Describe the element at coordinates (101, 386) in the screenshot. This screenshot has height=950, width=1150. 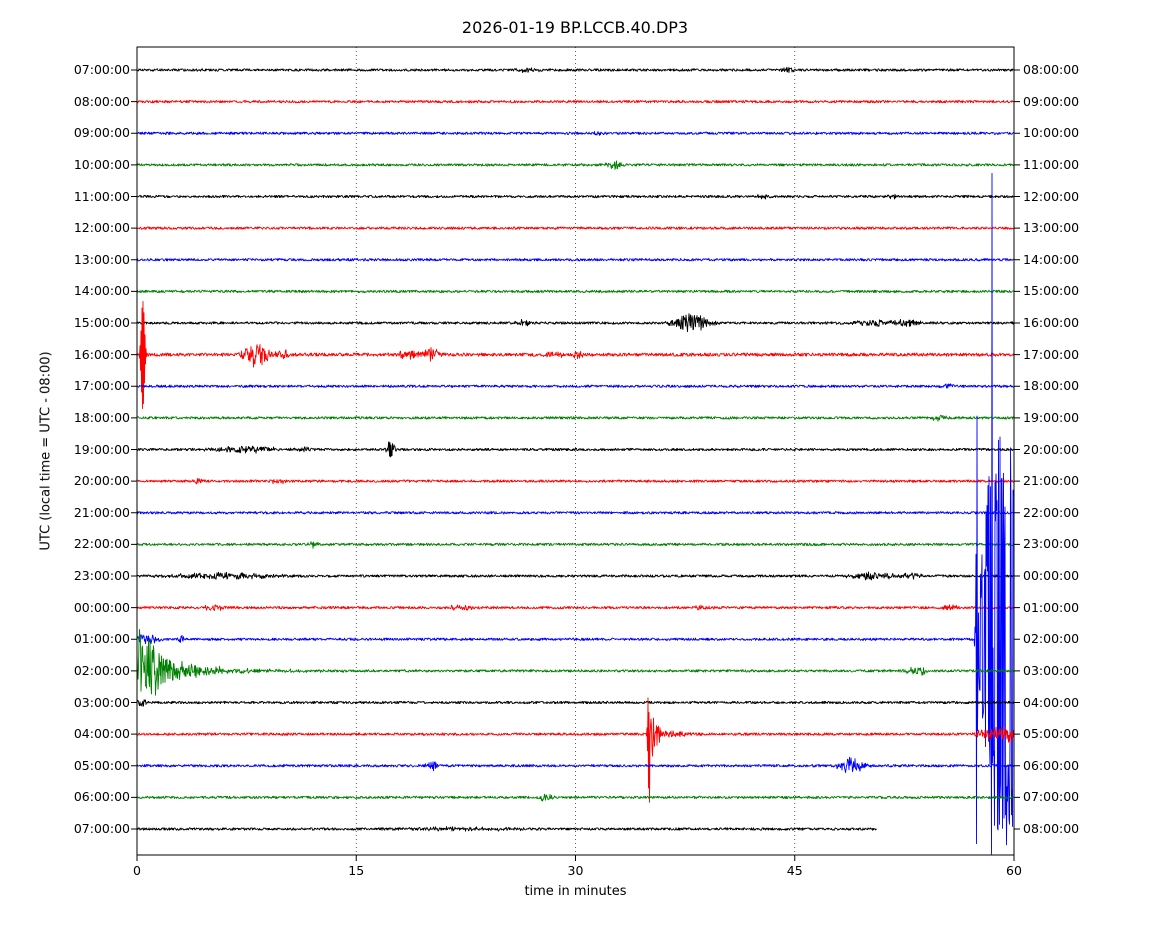
I see `row-label-left: 17:00:00` at that location.